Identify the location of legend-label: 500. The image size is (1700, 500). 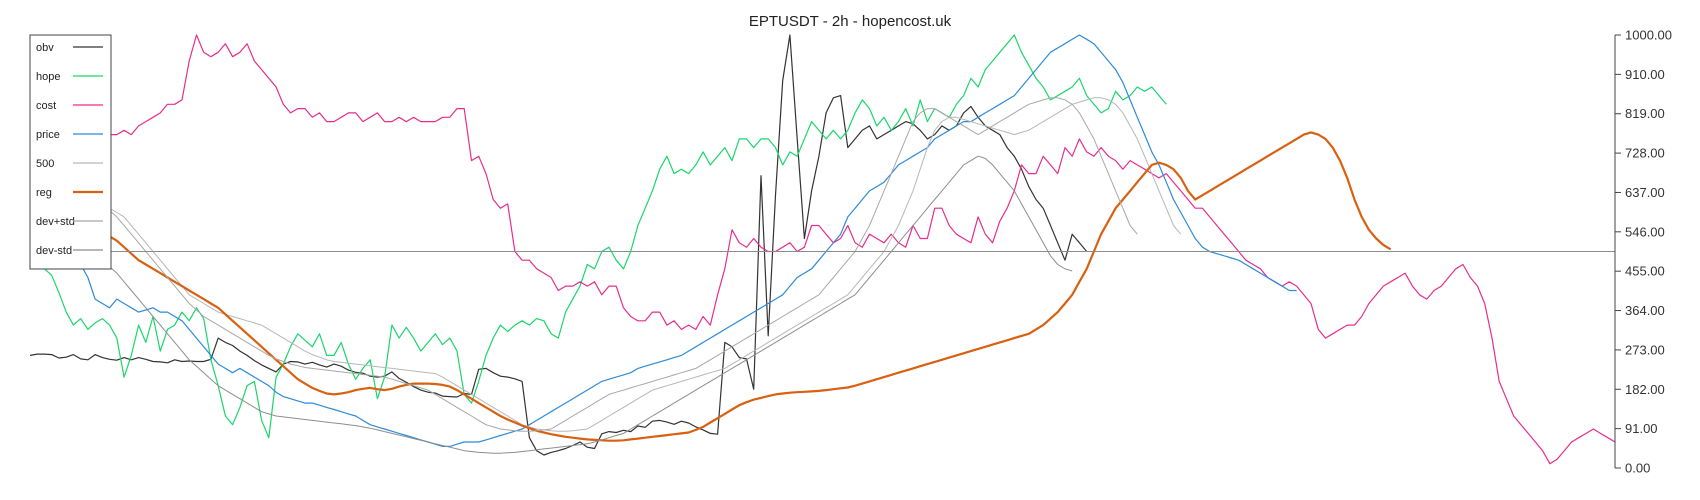
(45, 164).